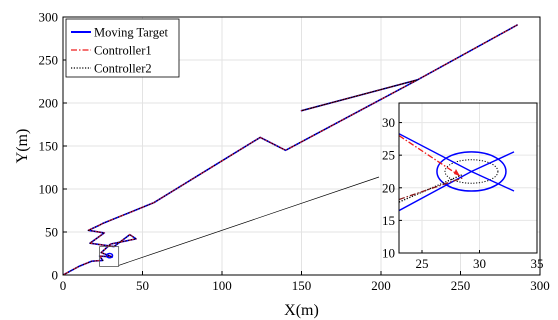 The image size is (558, 320). I want to click on x-axis-label: X(m), so click(301, 310).